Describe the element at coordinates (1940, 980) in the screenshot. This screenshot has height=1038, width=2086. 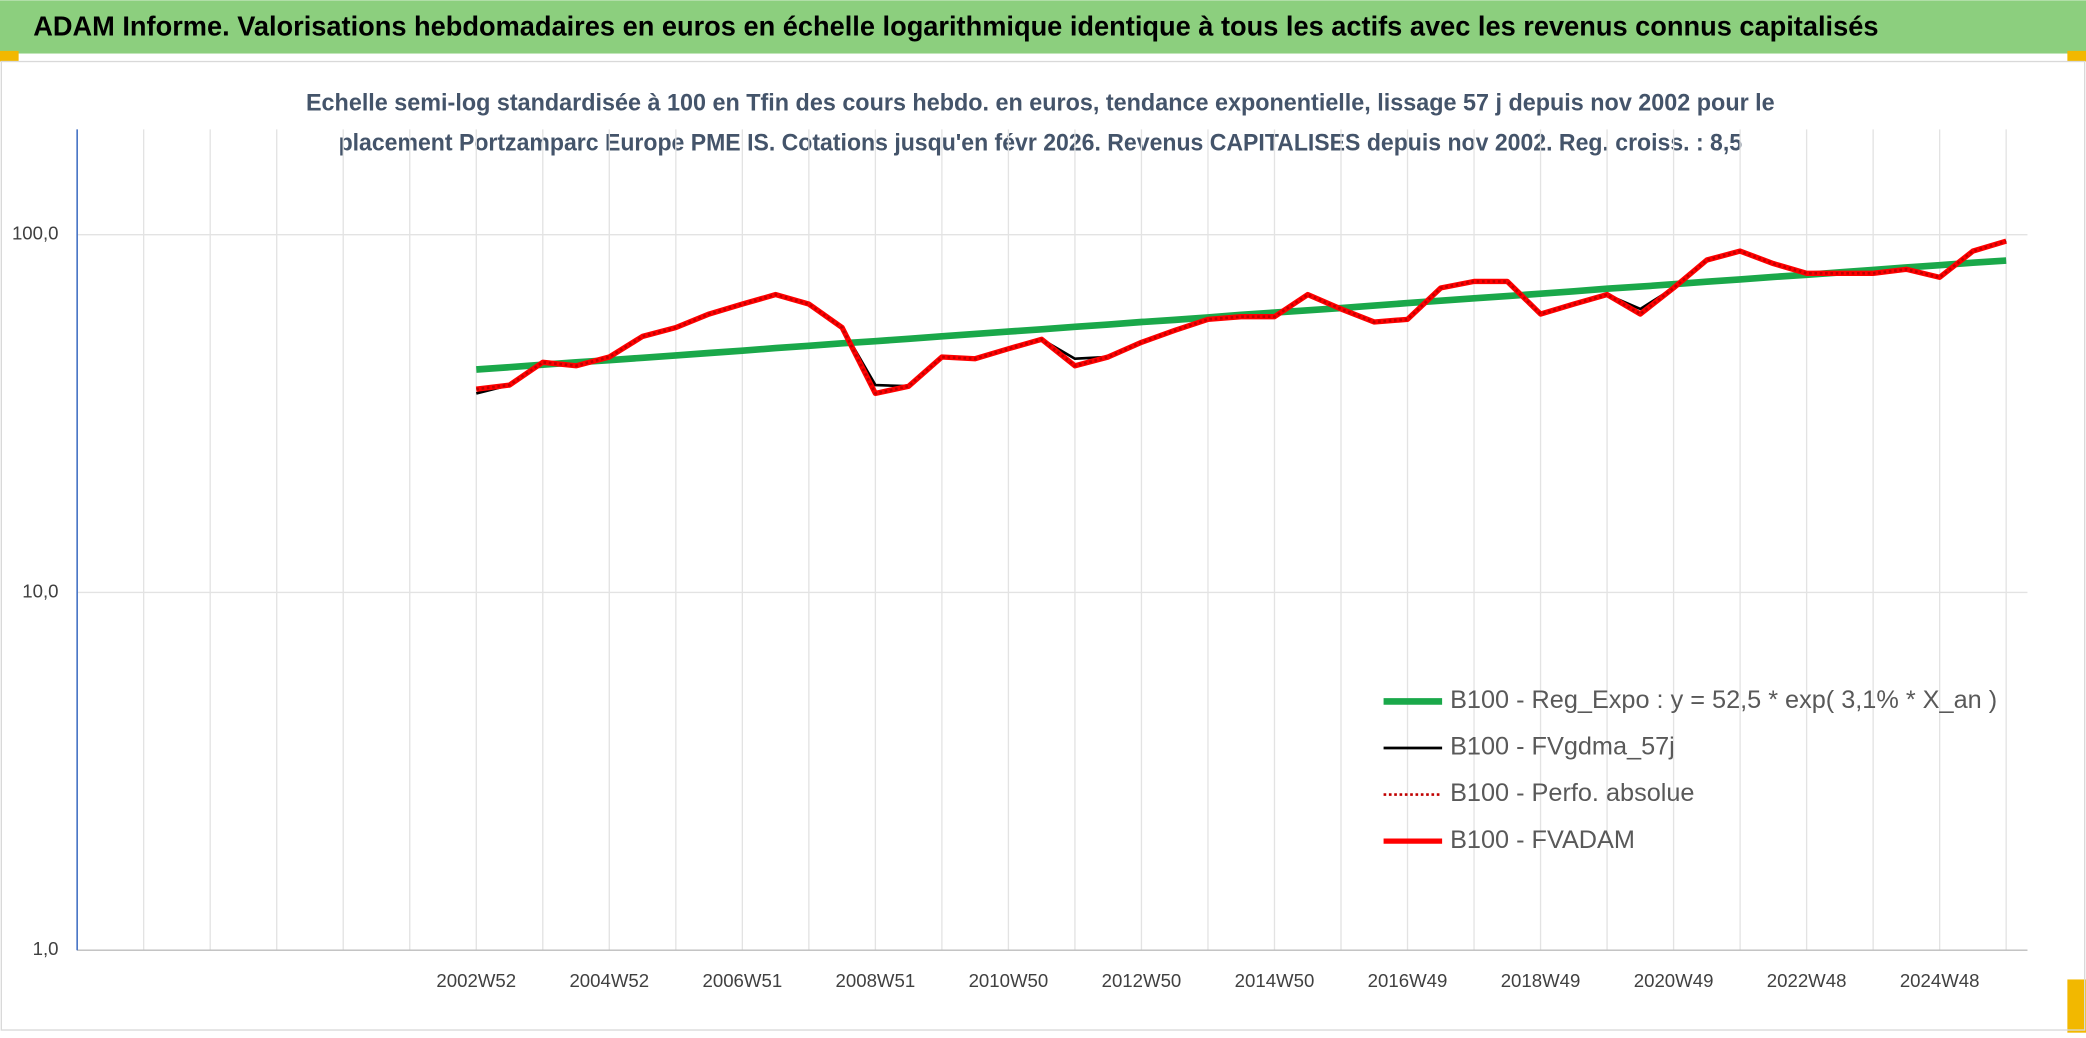
I see `x-tick-label: 2024W48` at that location.